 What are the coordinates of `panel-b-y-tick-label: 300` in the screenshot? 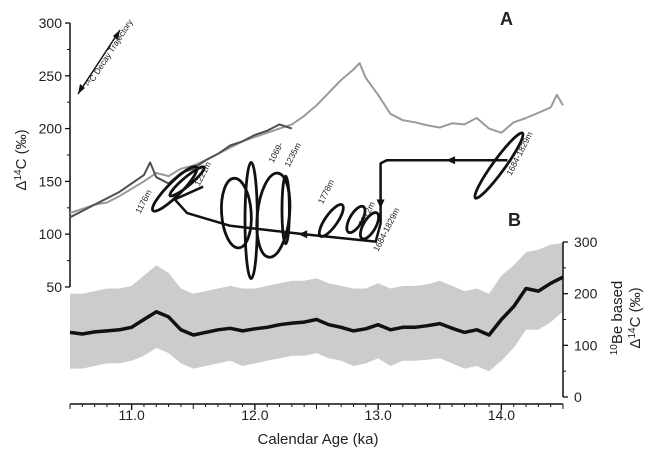 It's located at (586, 242).